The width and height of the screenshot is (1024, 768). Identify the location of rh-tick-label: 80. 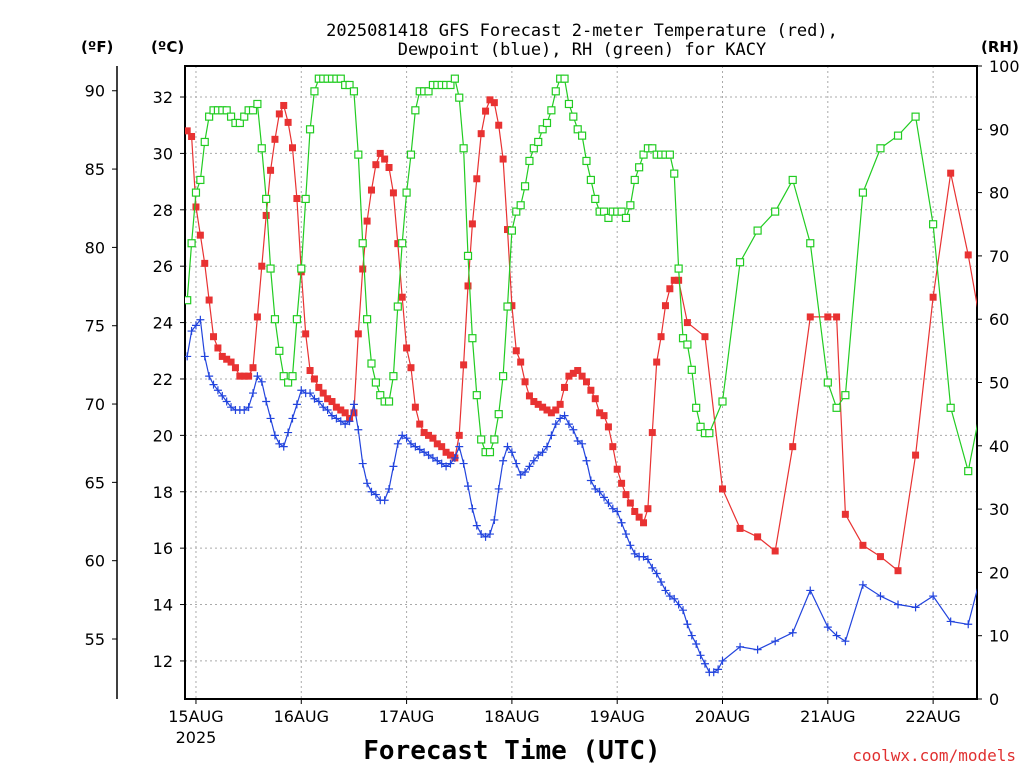
(999, 193).